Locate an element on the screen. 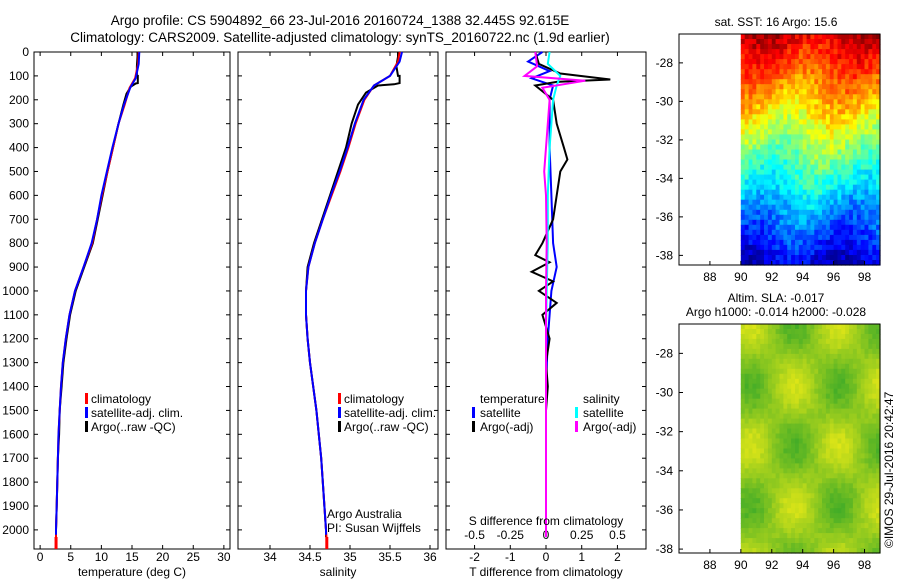 This screenshot has height=580, width=900. depth-tick-label: 1900 is located at coordinates (15, 506).